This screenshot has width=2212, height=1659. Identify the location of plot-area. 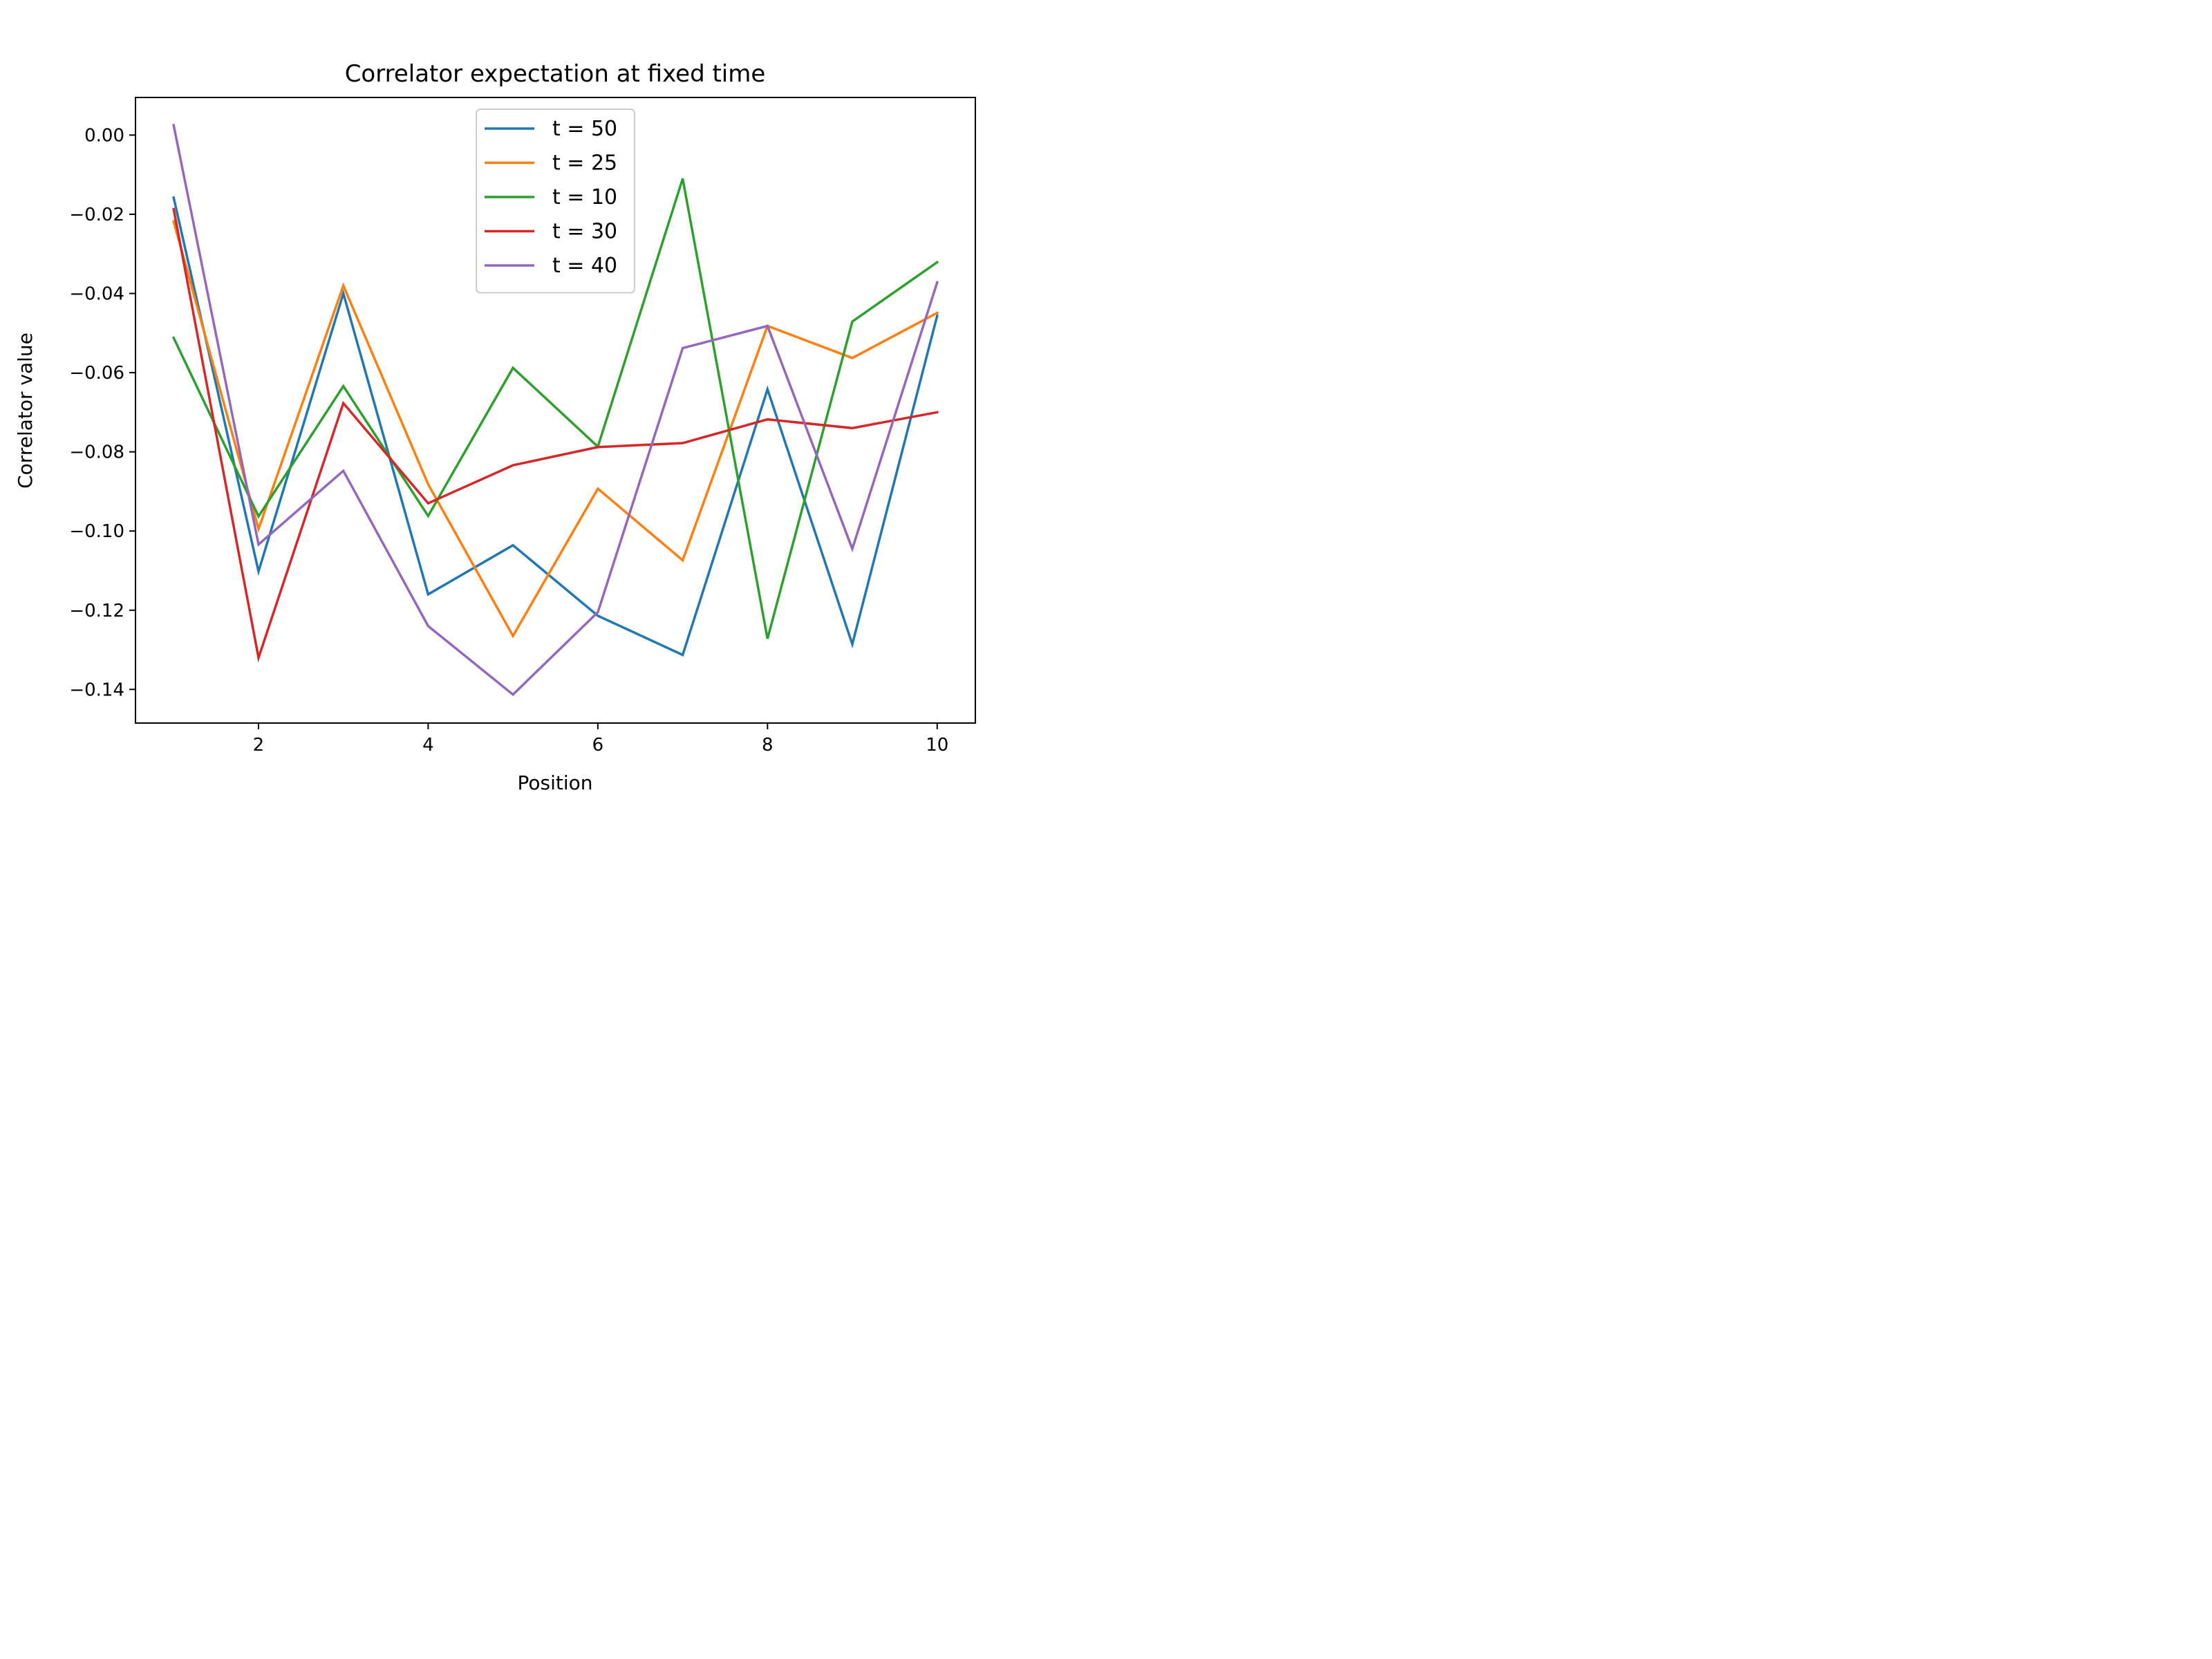
(555, 411).